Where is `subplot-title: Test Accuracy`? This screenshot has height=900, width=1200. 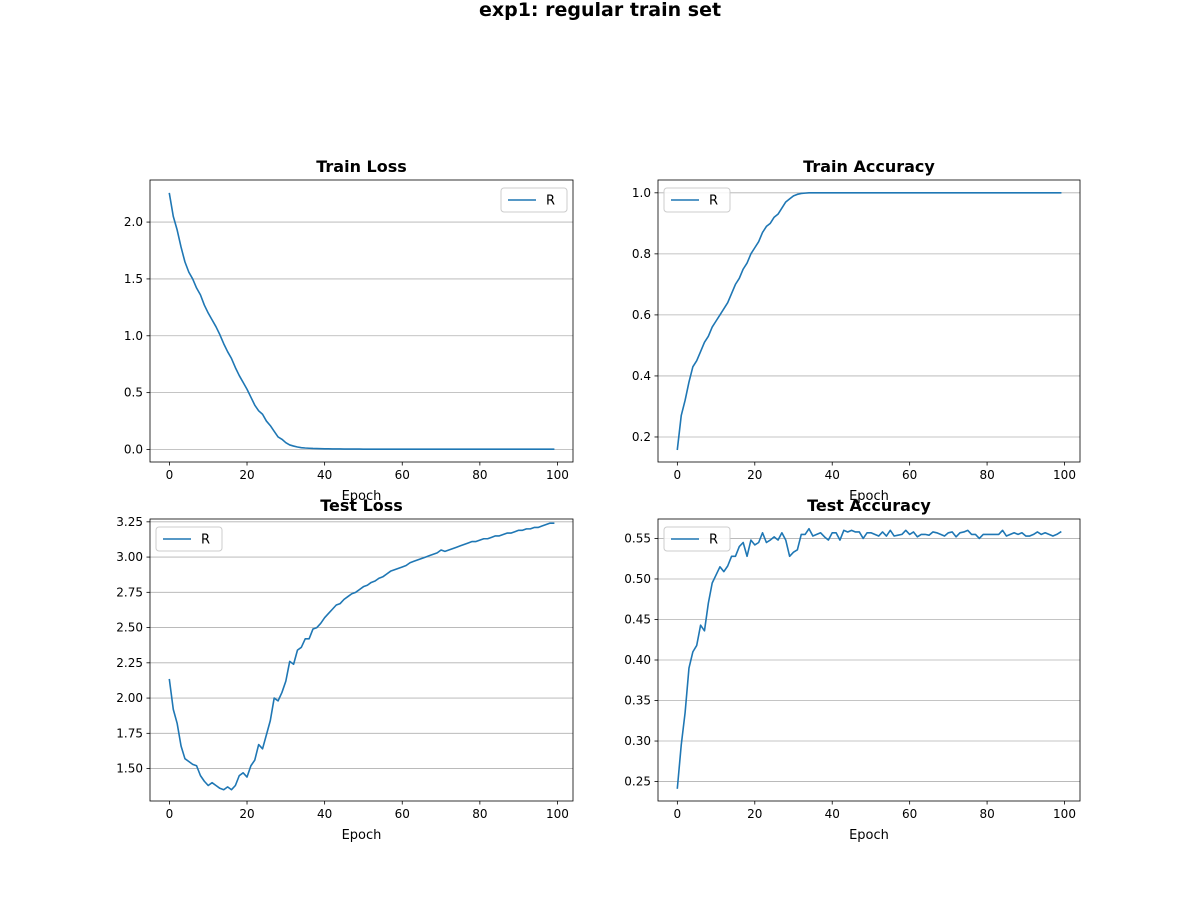 subplot-title: Test Accuracy is located at coordinates (869, 505).